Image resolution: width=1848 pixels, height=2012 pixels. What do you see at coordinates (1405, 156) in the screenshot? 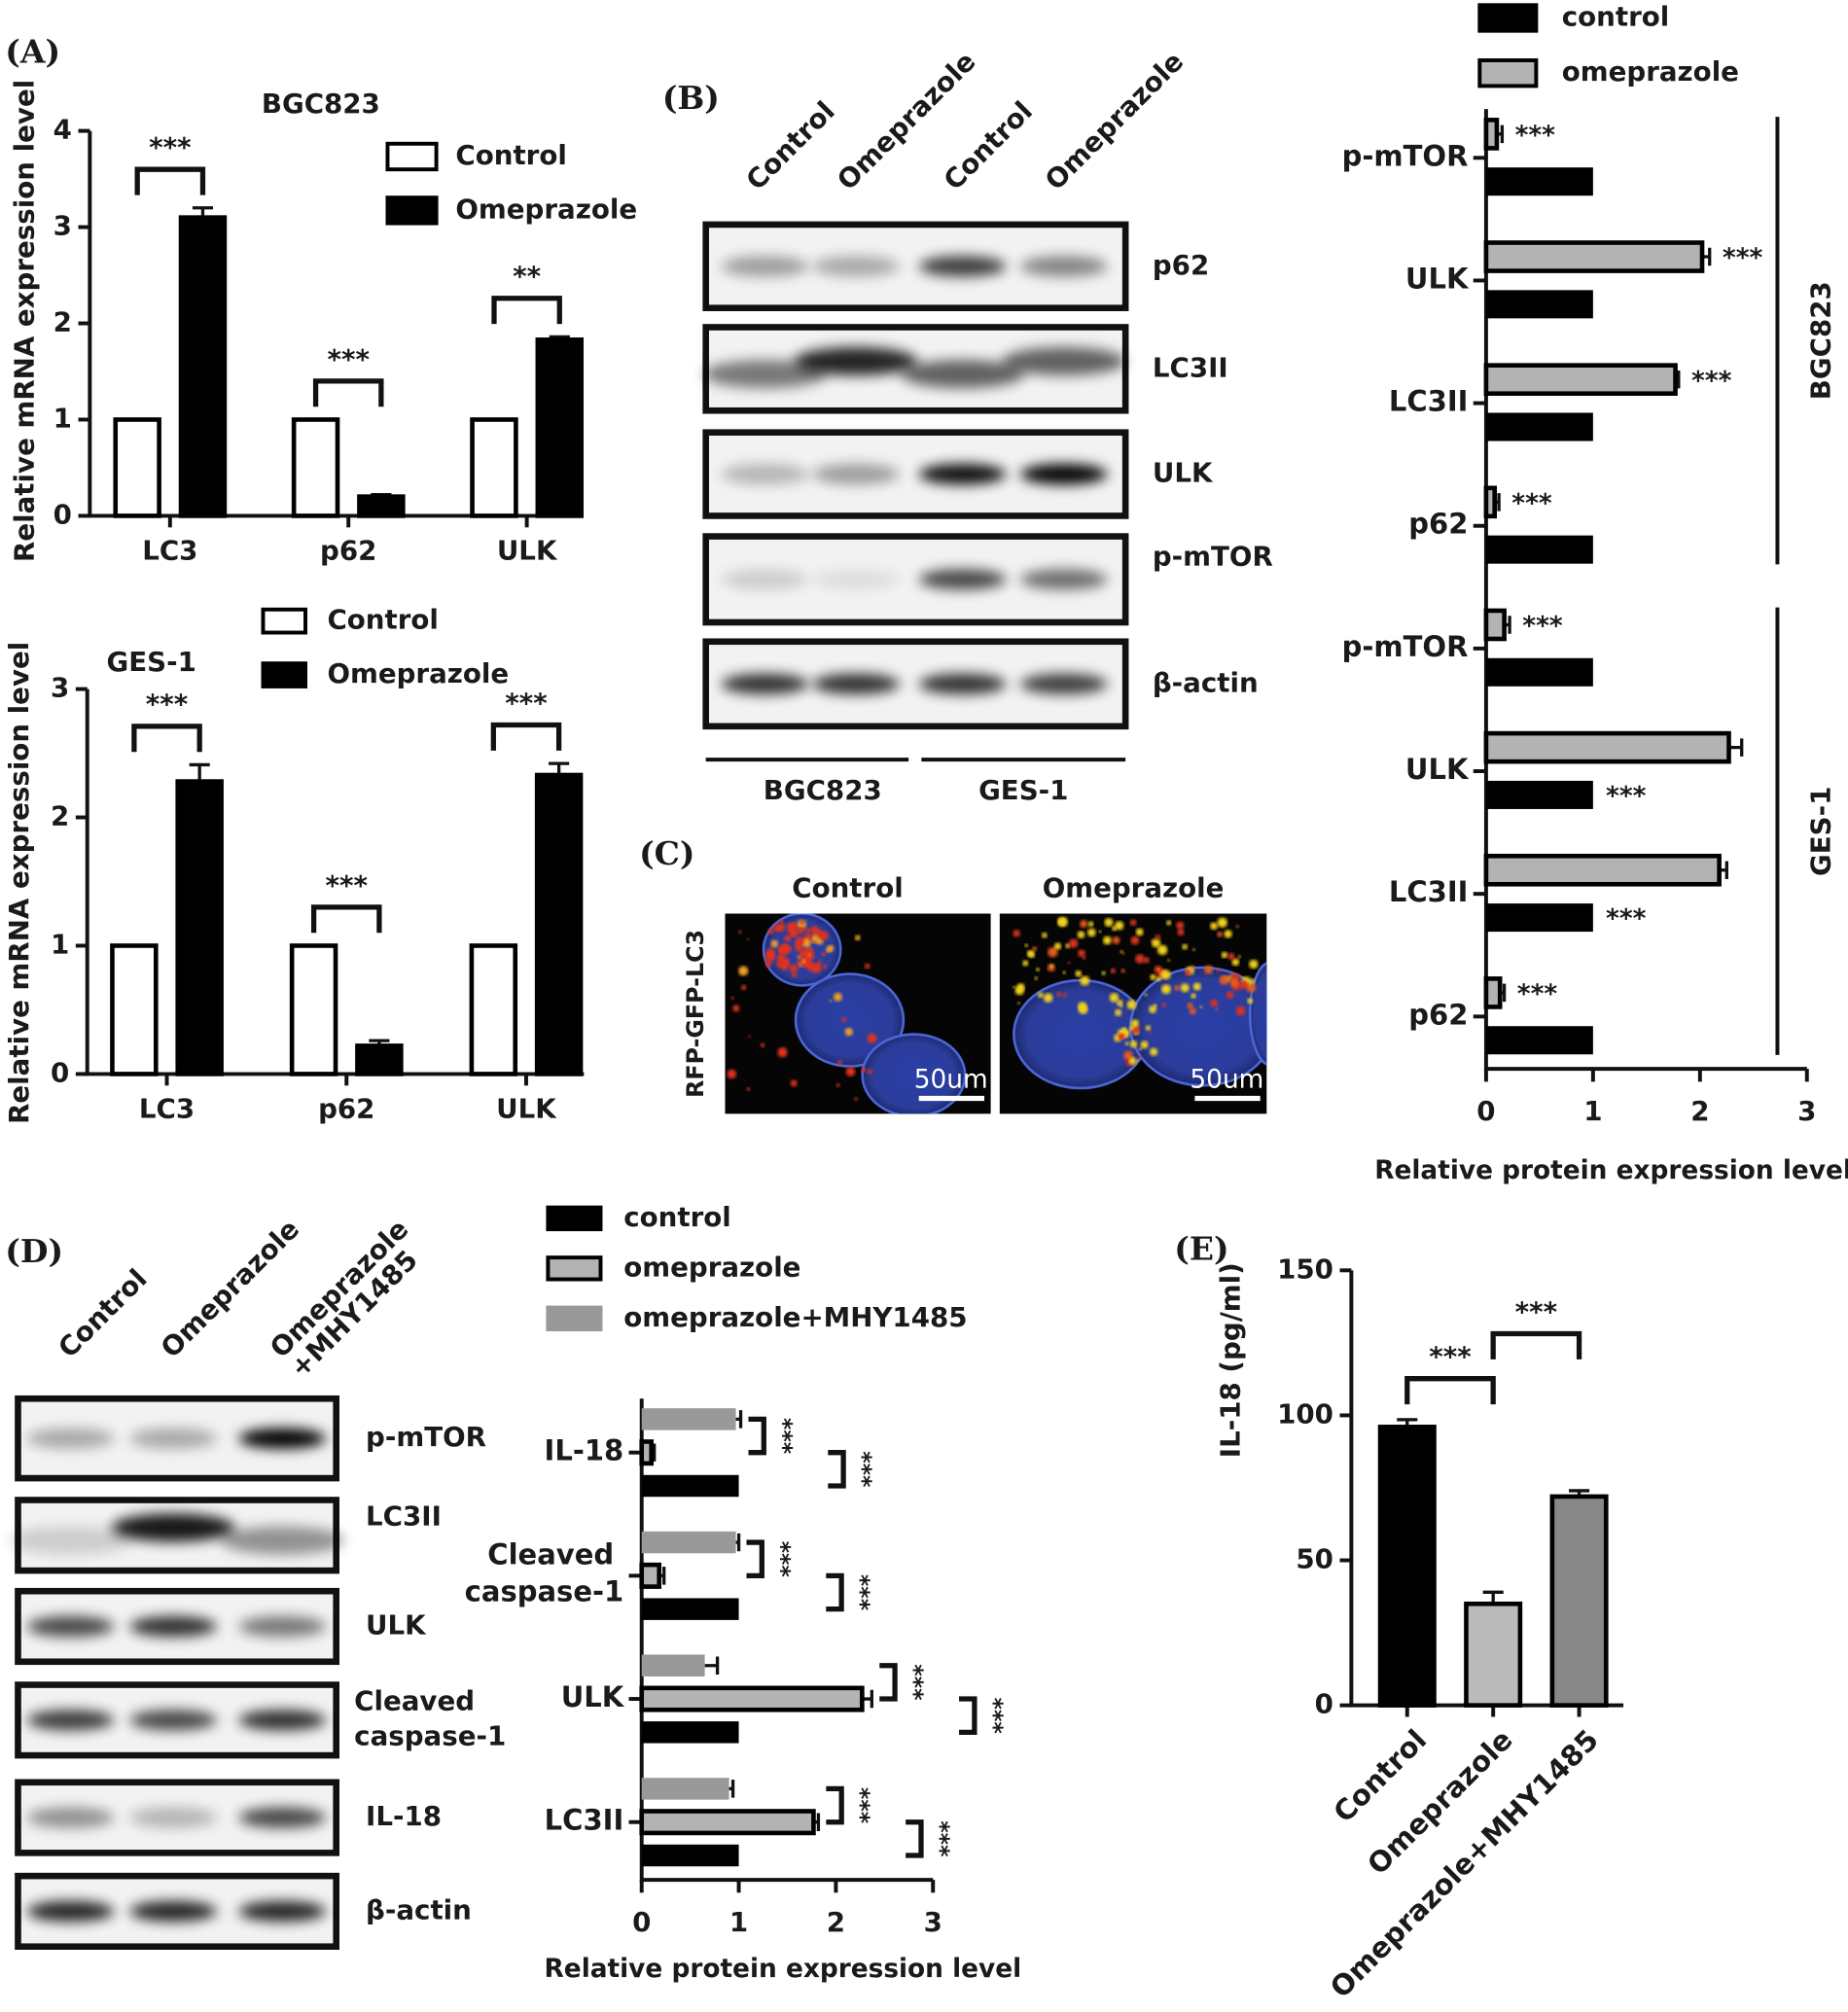
I see `y-tick-label: p-mTOR` at bounding box center [1405, 156].